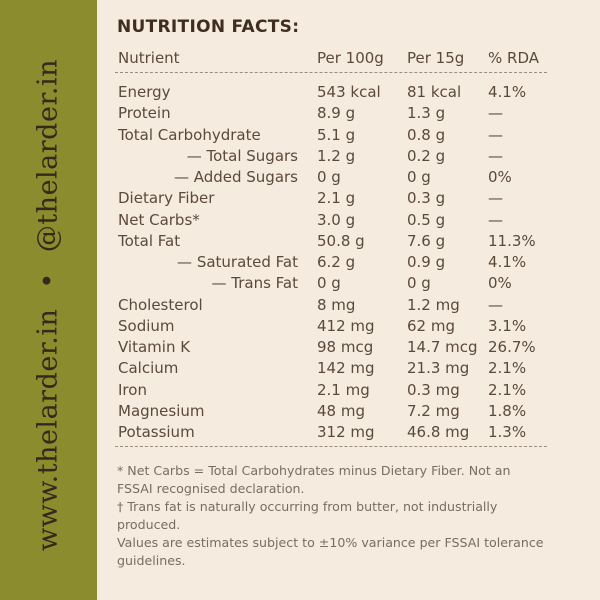  I want to click on per-100g-cell: 5.1 g, so click(336, 134).